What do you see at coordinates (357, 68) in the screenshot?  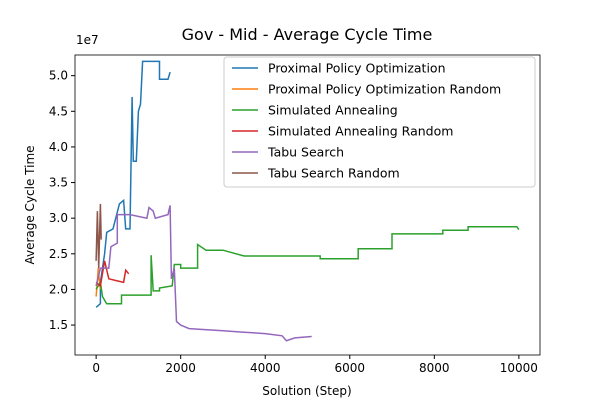 I see `legend-label: Proximal Policy Optimization` at bounding box center [357, 68].